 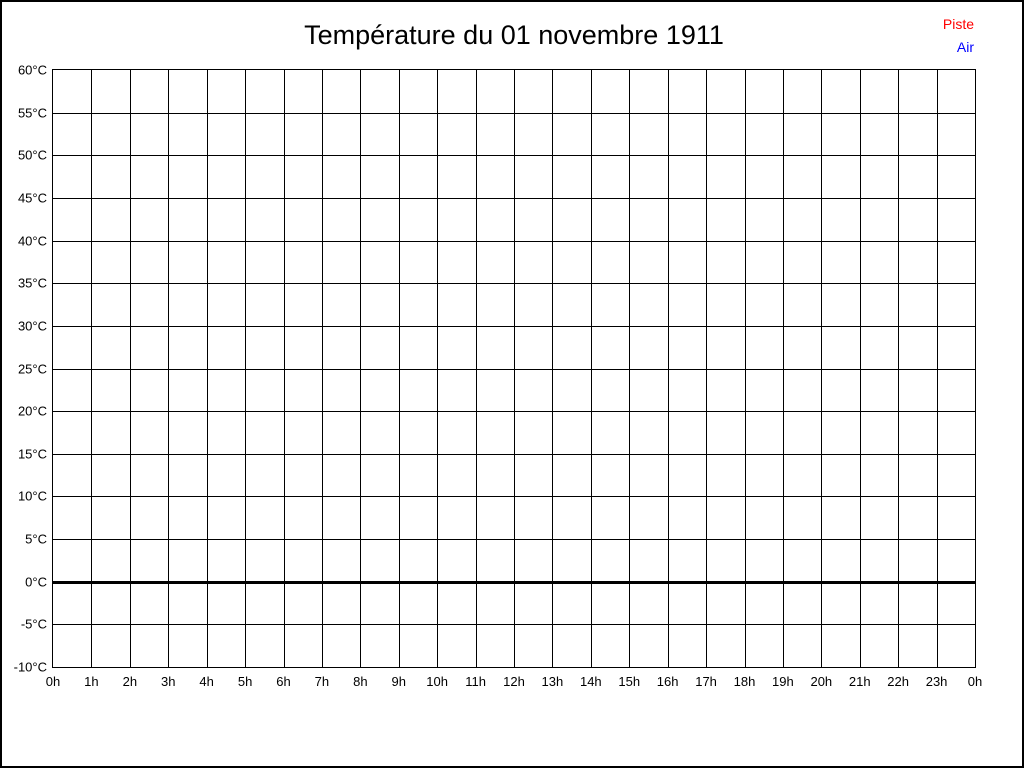 What do you see at coordinates (398, 681) in the screenshot?
I see `x-axis-tick-label: 9h` at bounding box center [398, 681].